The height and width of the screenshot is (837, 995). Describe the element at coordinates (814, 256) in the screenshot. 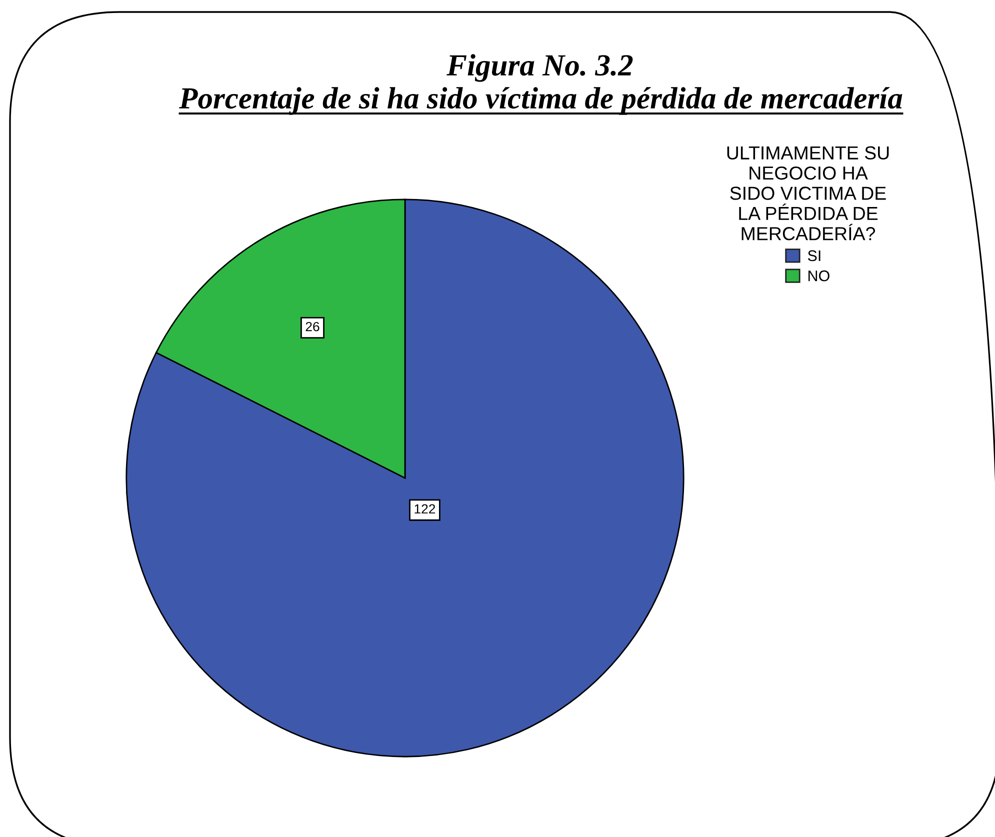

I see `legend-label: SI` at that location.